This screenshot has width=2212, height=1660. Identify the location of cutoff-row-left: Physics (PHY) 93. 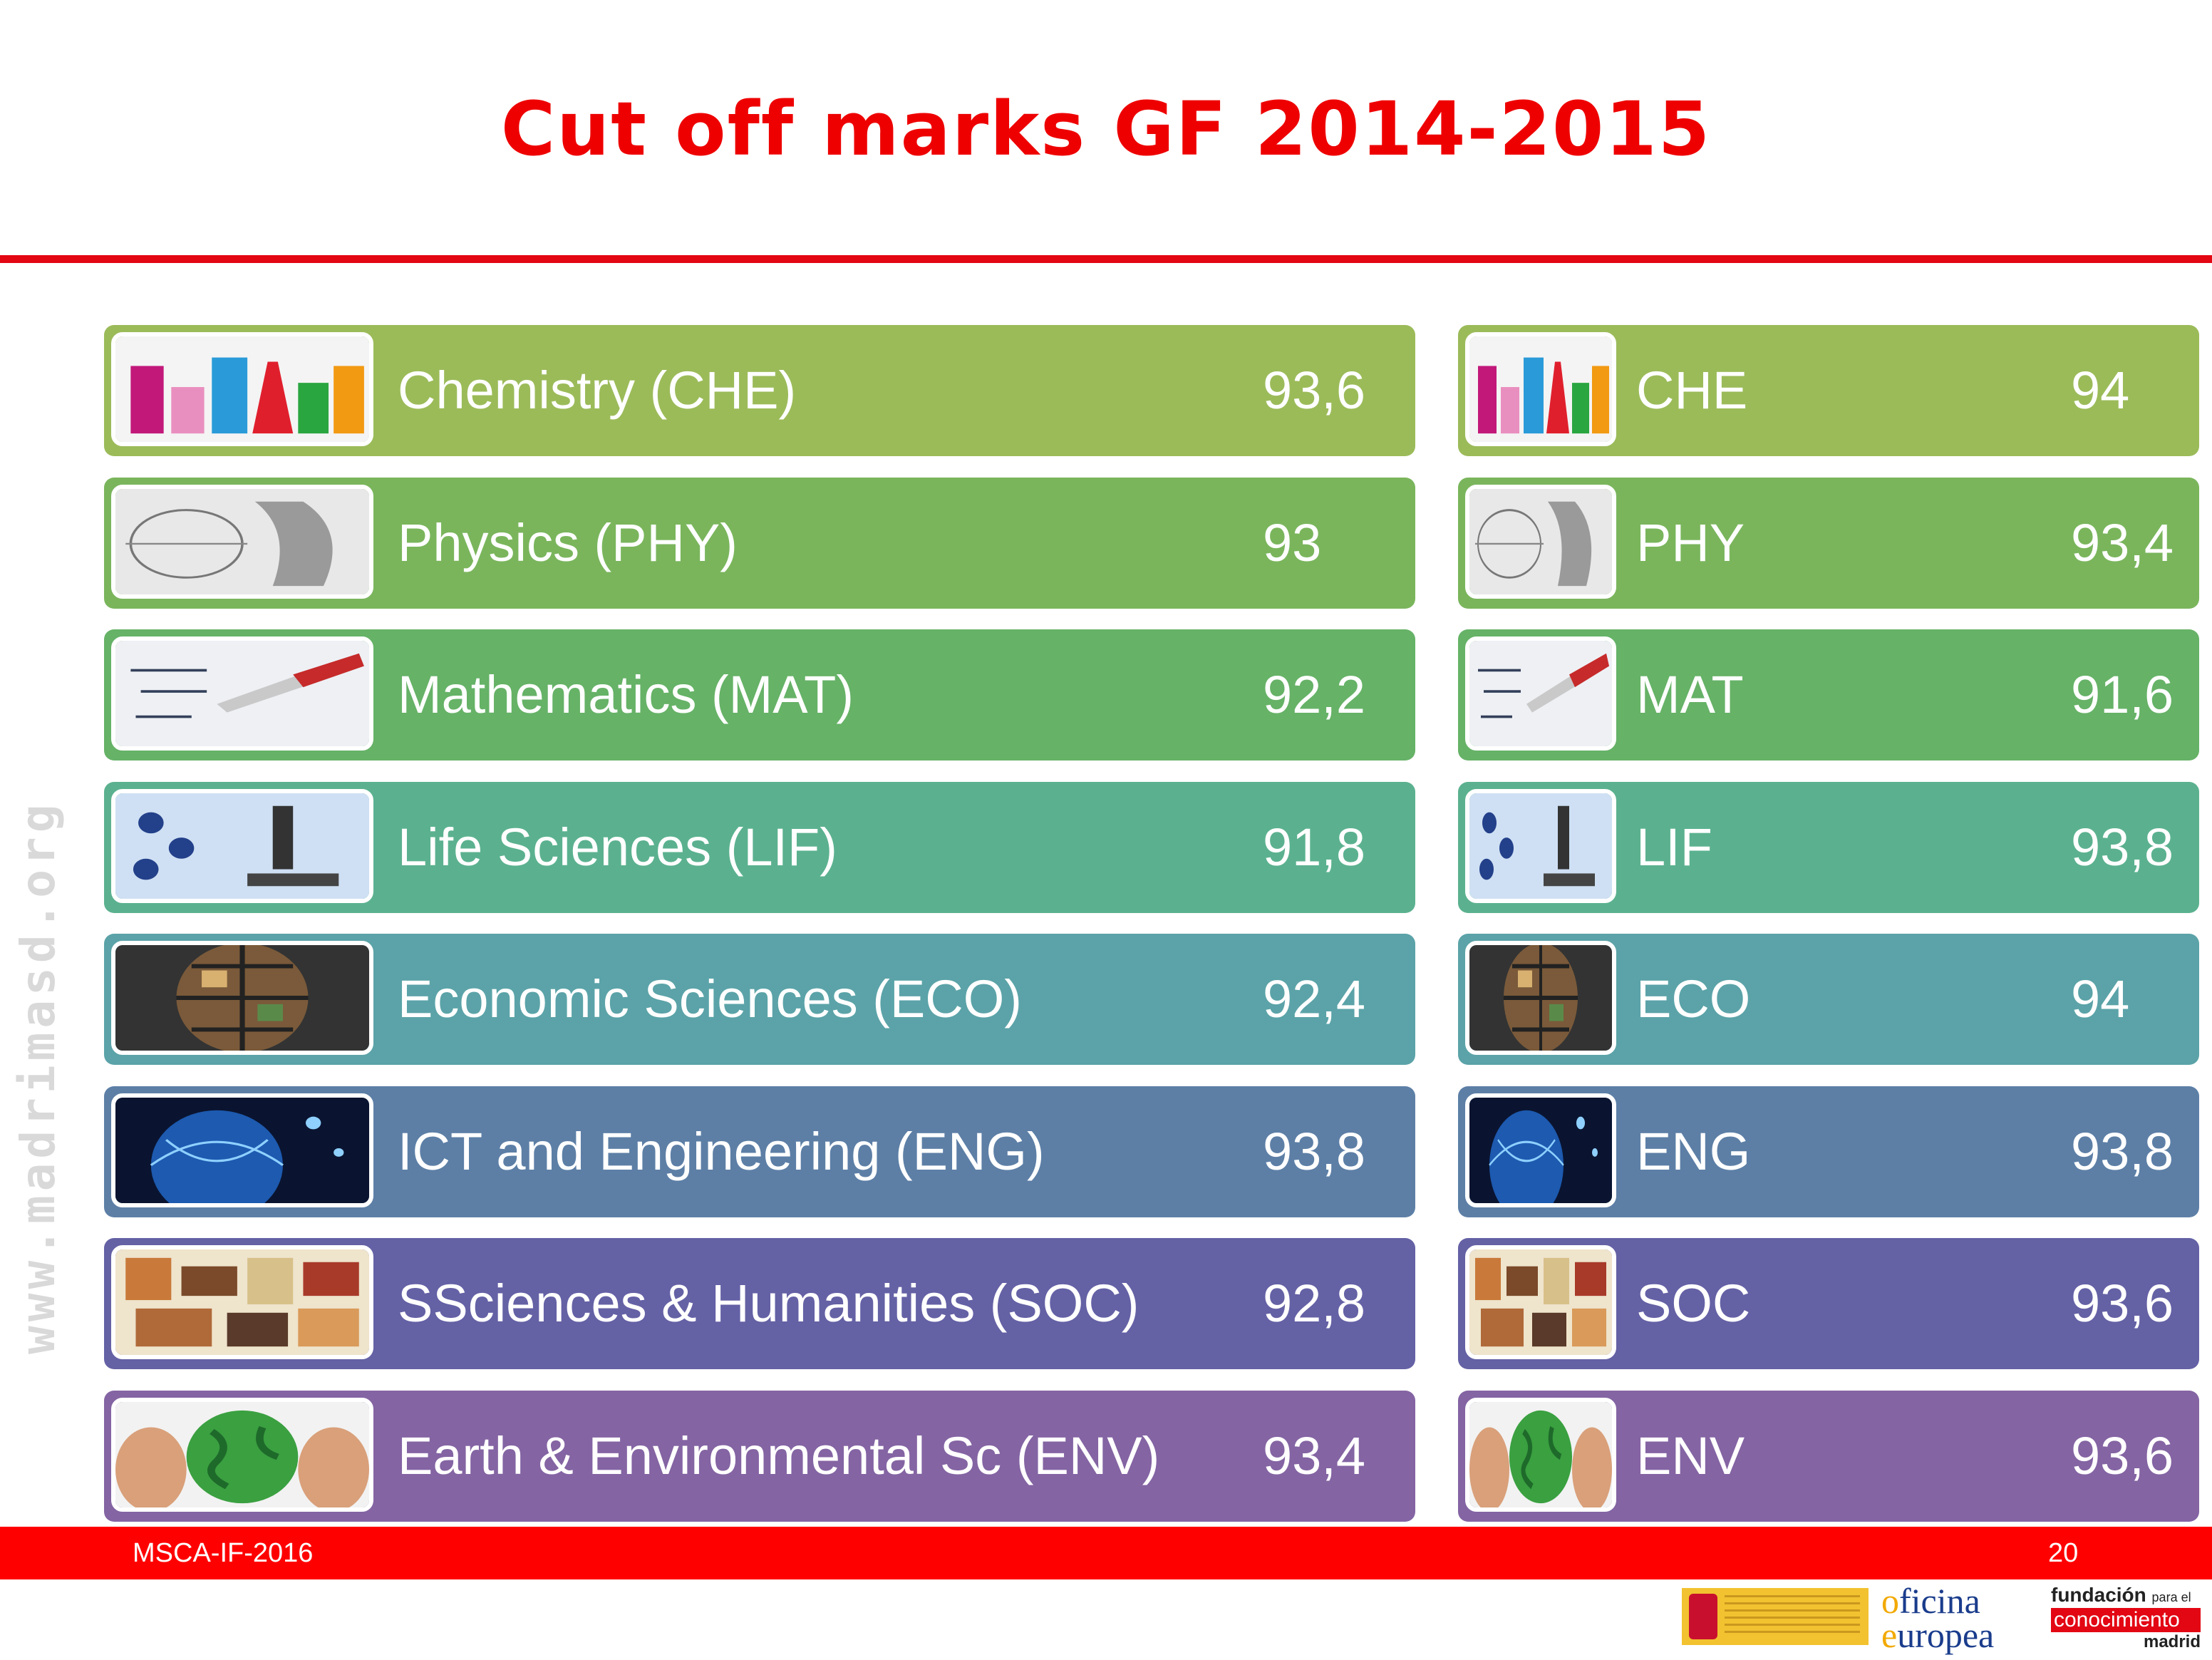
(759, 543).